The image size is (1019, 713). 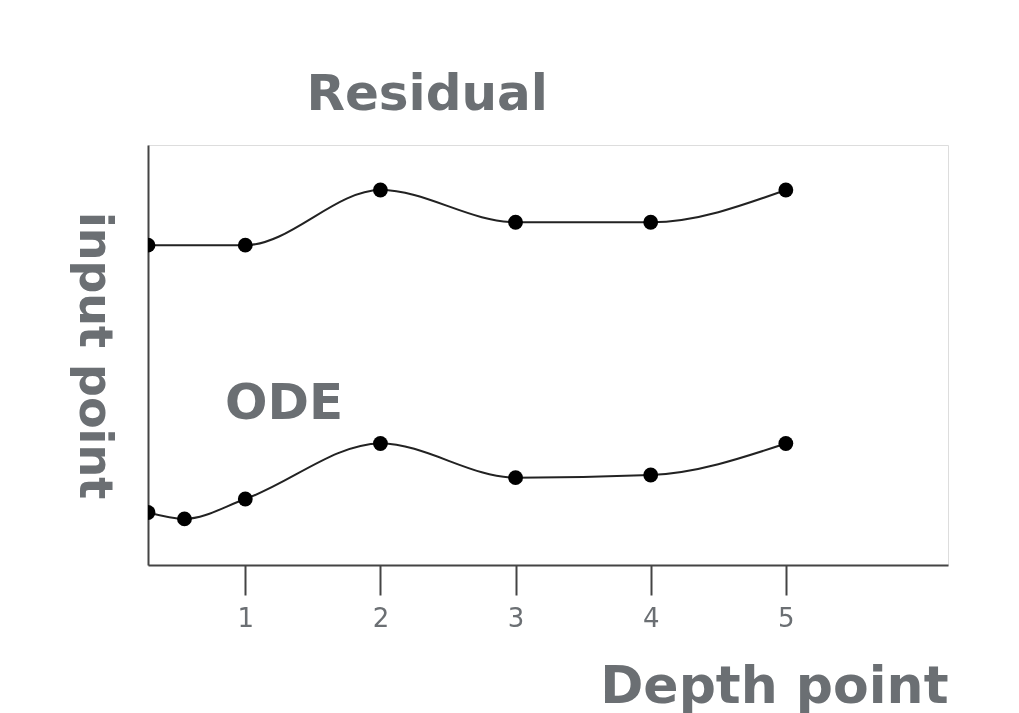 What do you see at coordinates (516, 617) in the screenshot?
I see `x-tick-label: 3` at bounding box center [516, 617].